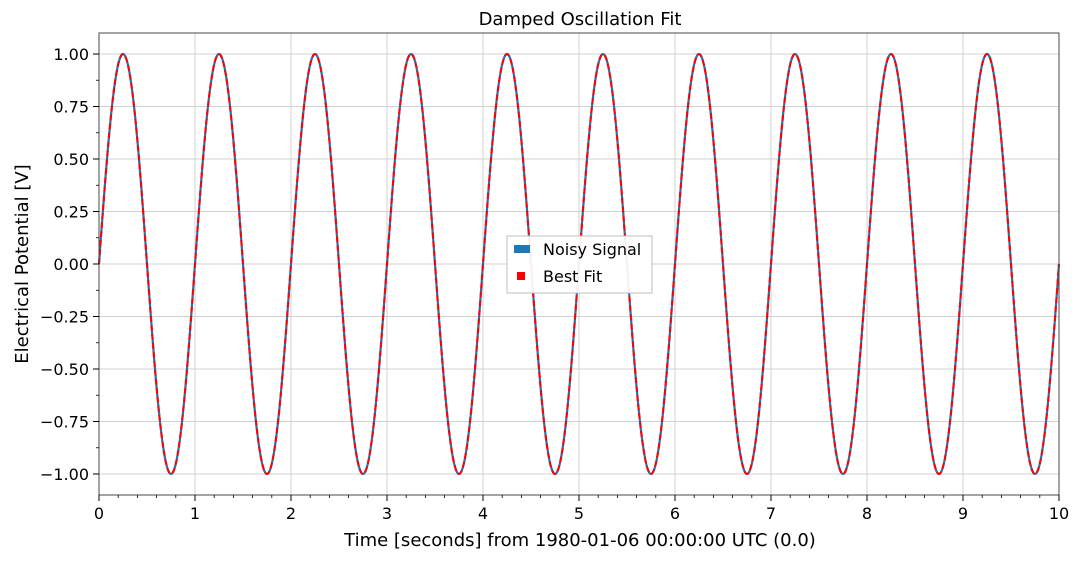 Image resolution: width=1080 pixels, height=563 pixels. What do you see at coordinates (579, 513) in the screenshot?
I see `x-tick-label-5: 5` at bounding box center [579, 513].